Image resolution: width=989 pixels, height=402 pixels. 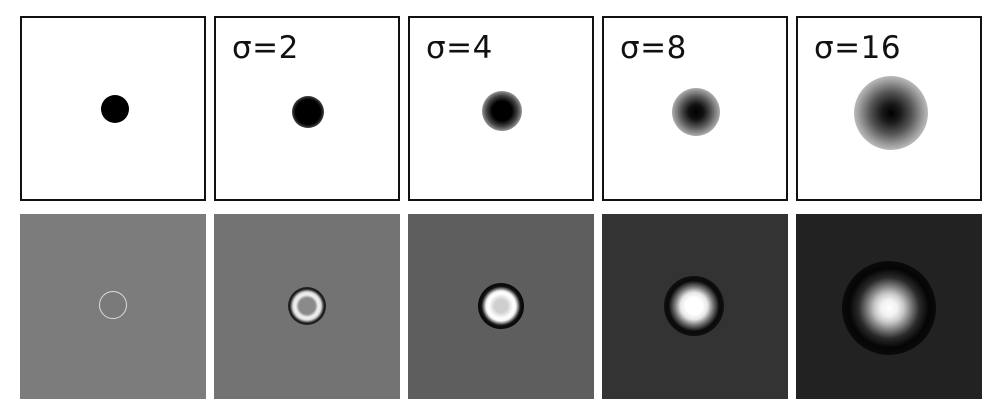 I want to click on sigma-label: σ=16, so click(x=858, y=48).